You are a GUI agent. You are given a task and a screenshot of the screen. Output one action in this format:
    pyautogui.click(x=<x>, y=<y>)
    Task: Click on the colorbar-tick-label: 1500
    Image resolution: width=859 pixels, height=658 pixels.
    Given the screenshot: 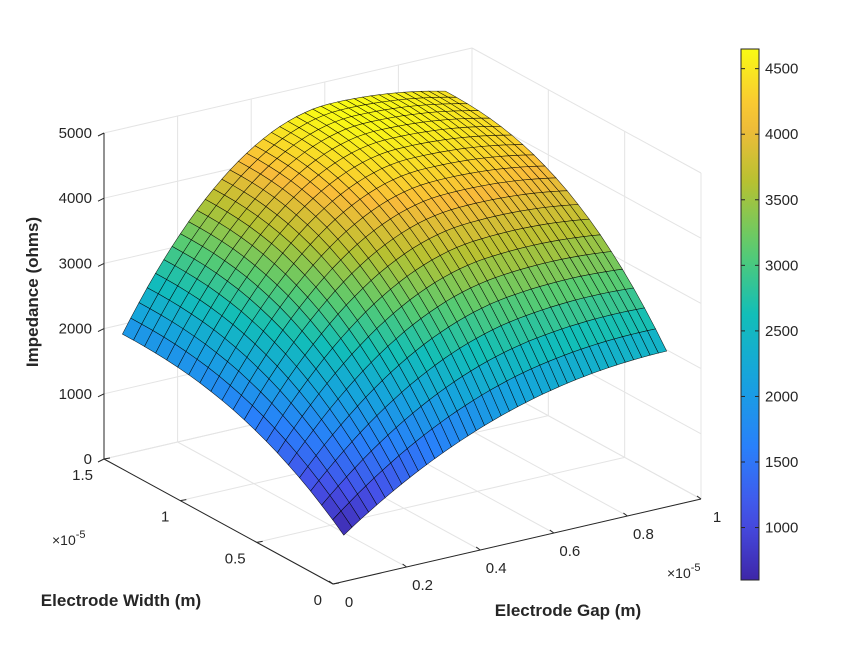 What is the action you would take?
    pyautogui.click(x=781, y=462)
    